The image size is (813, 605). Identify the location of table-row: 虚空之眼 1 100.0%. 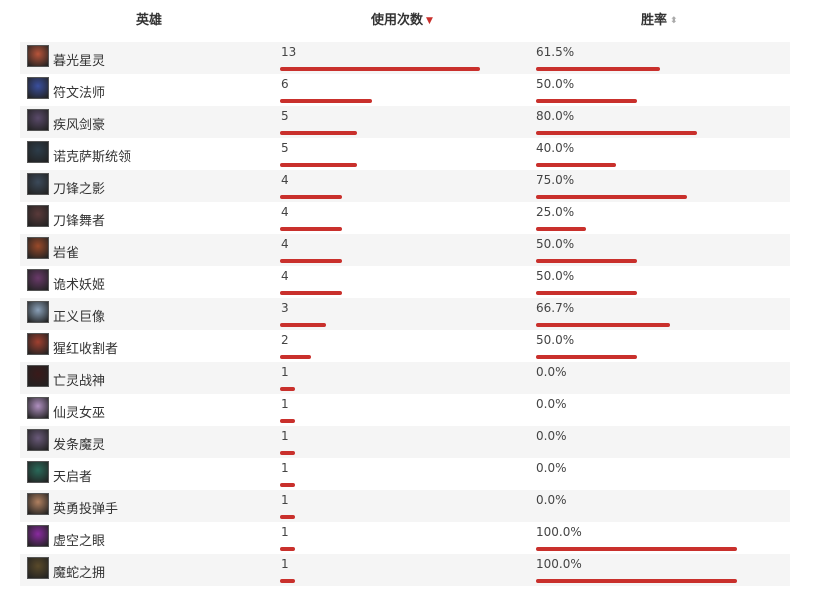
(405, 538).